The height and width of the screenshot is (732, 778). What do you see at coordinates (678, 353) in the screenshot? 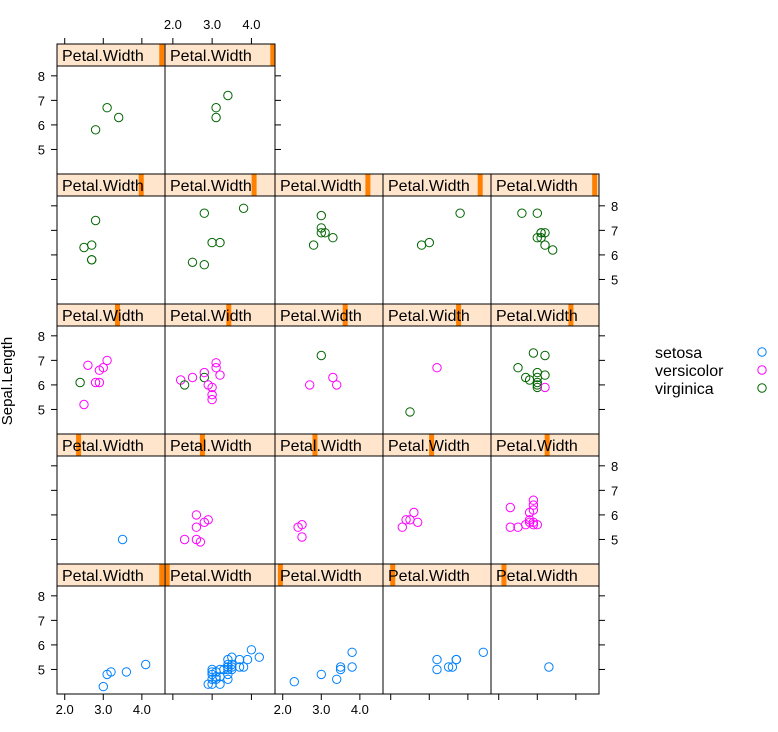
I see `legend-label-setosa: setosa` at bounding box center [678, 353].